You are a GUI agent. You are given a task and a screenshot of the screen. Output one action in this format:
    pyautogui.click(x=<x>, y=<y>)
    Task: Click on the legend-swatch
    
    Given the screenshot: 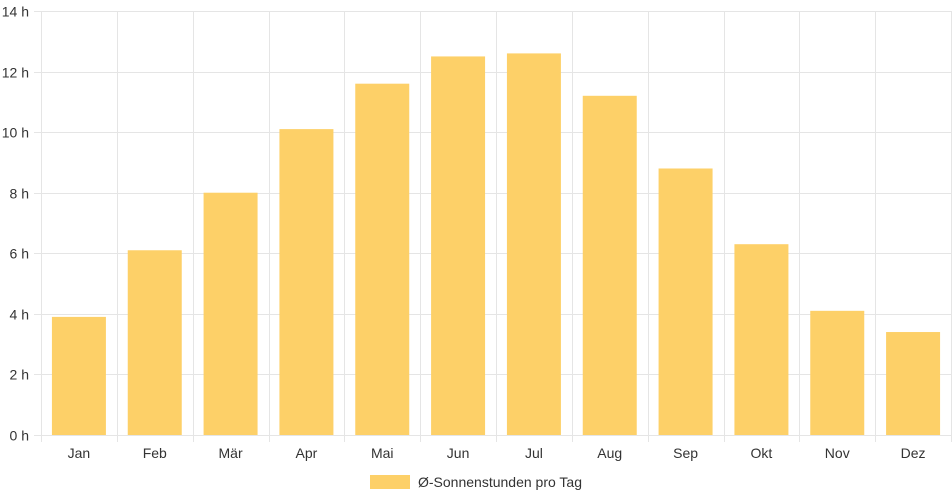 What is the action you would take?
    pyautogui.click(x=390, y=482)
    